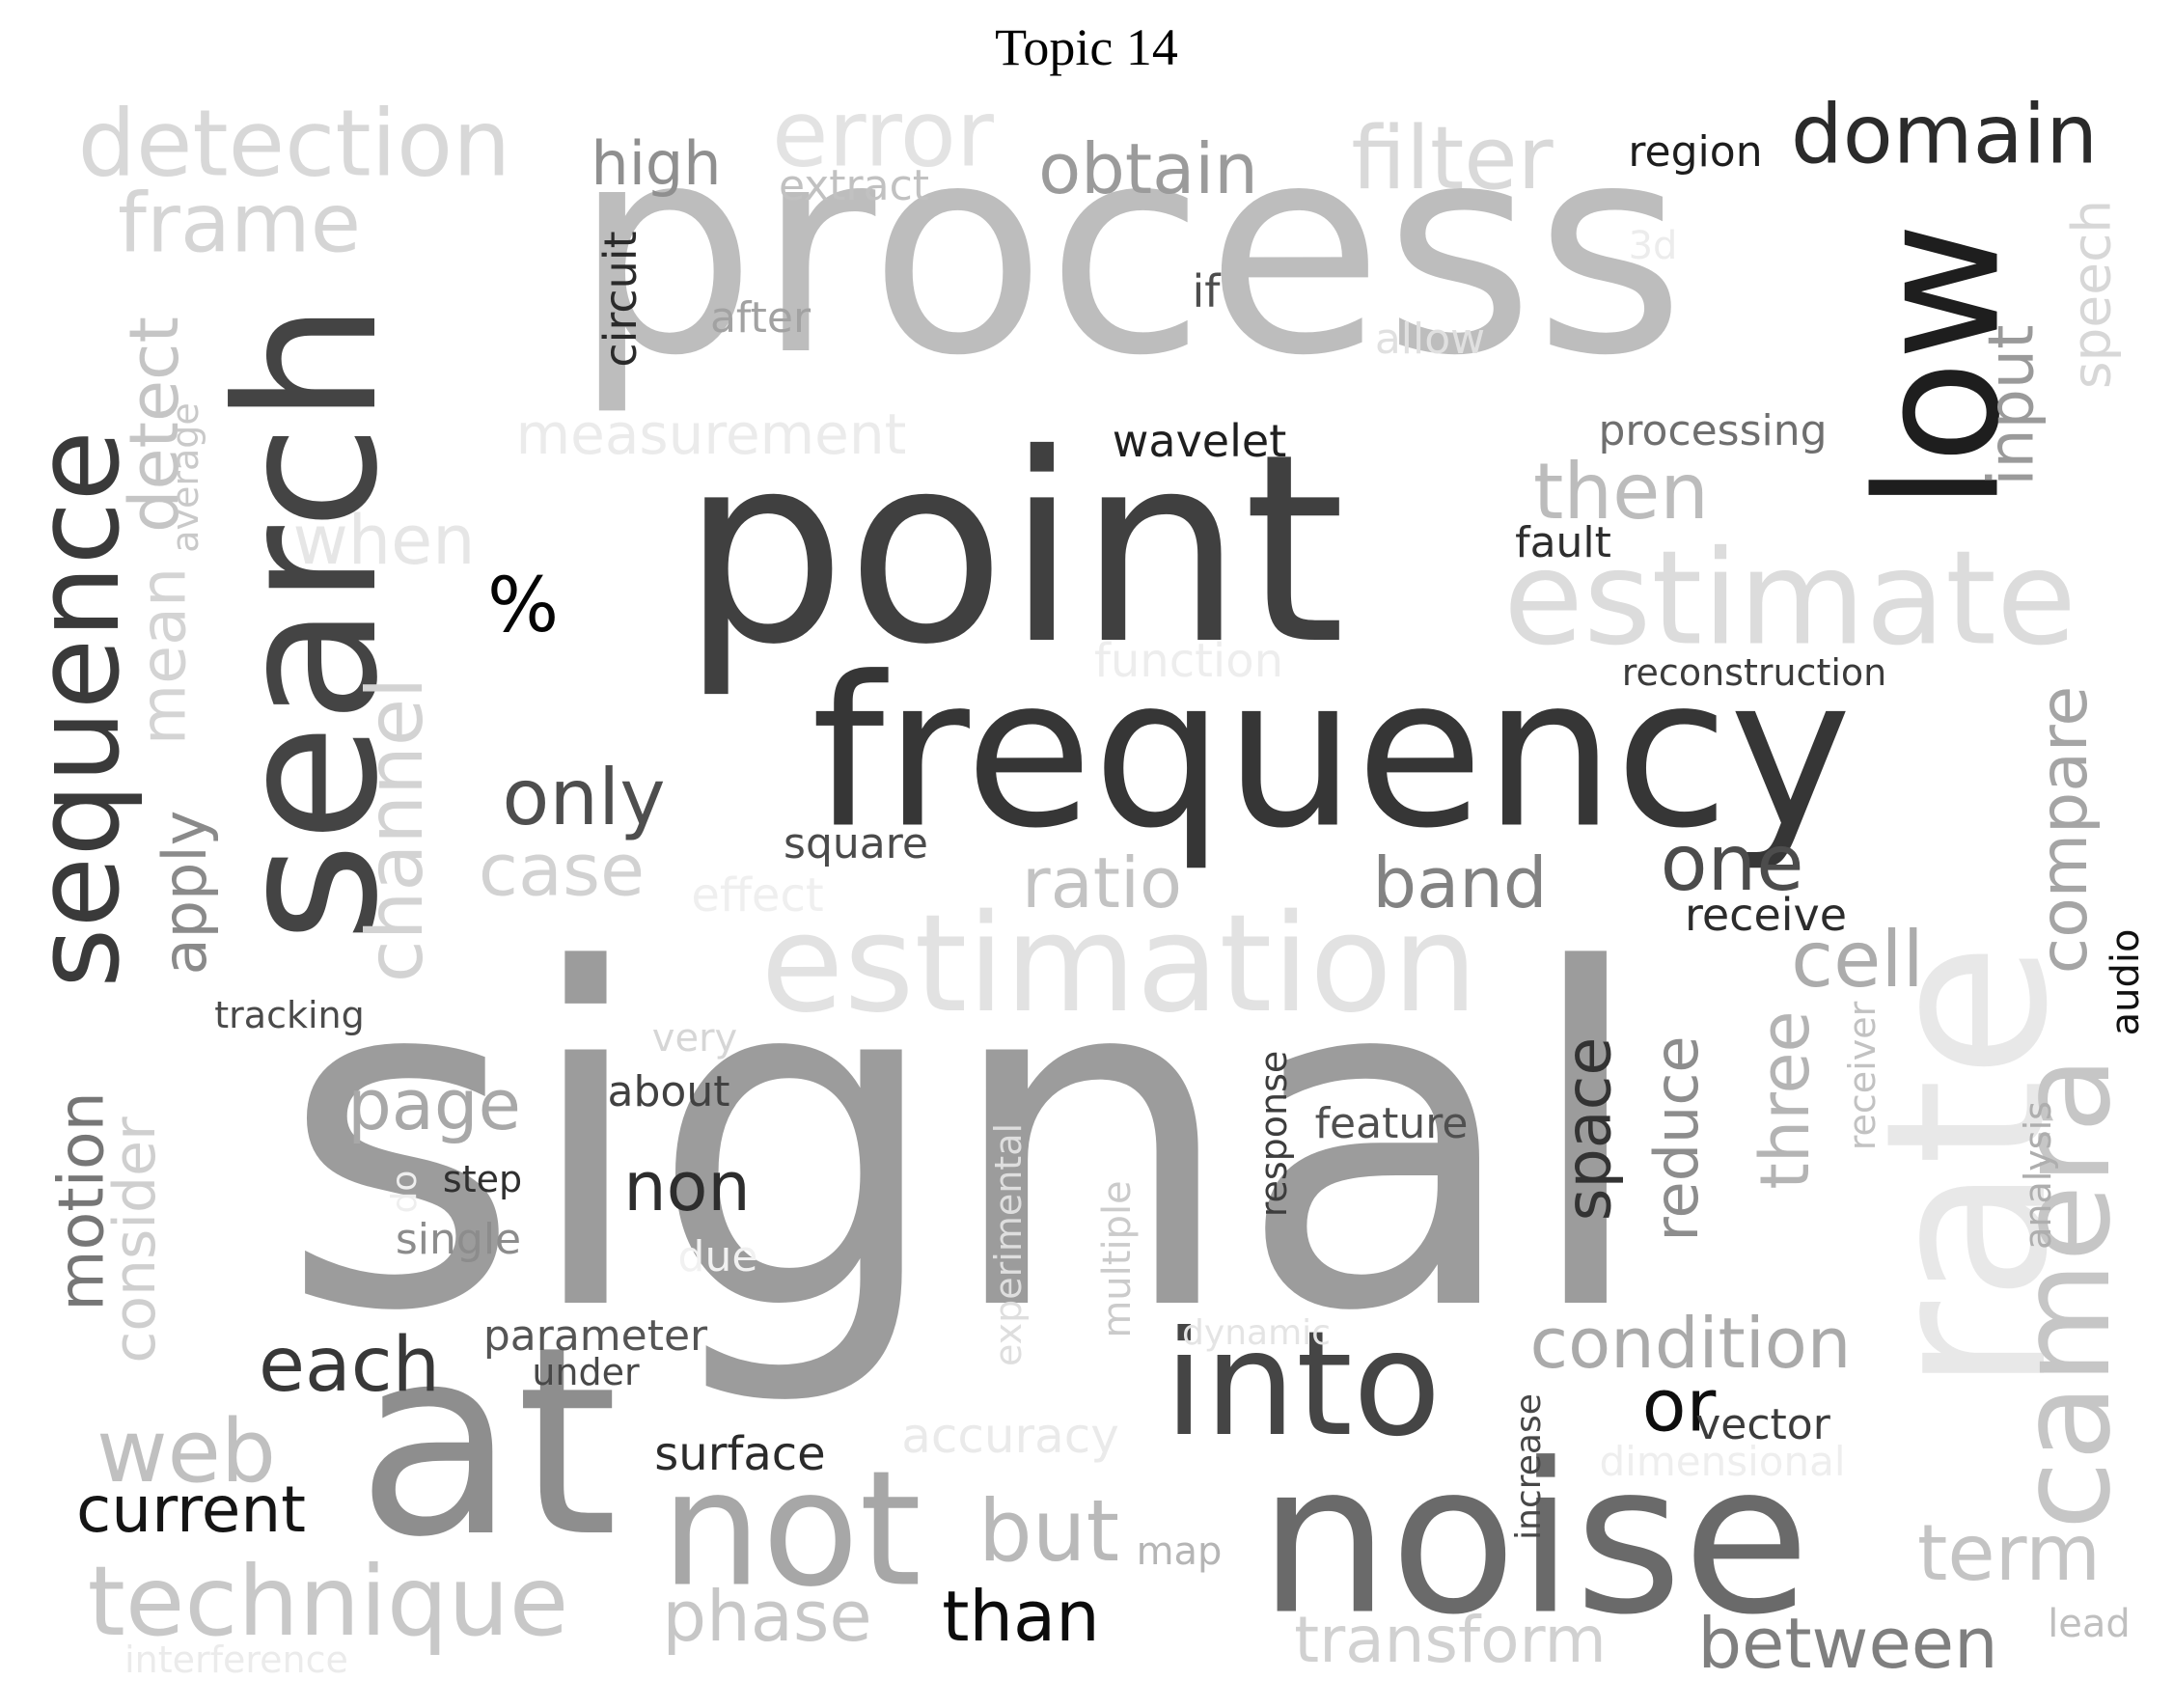 The height and width of the screenshot is (1708, 2173). I want to click on word-step: step, so click(483, 1179).